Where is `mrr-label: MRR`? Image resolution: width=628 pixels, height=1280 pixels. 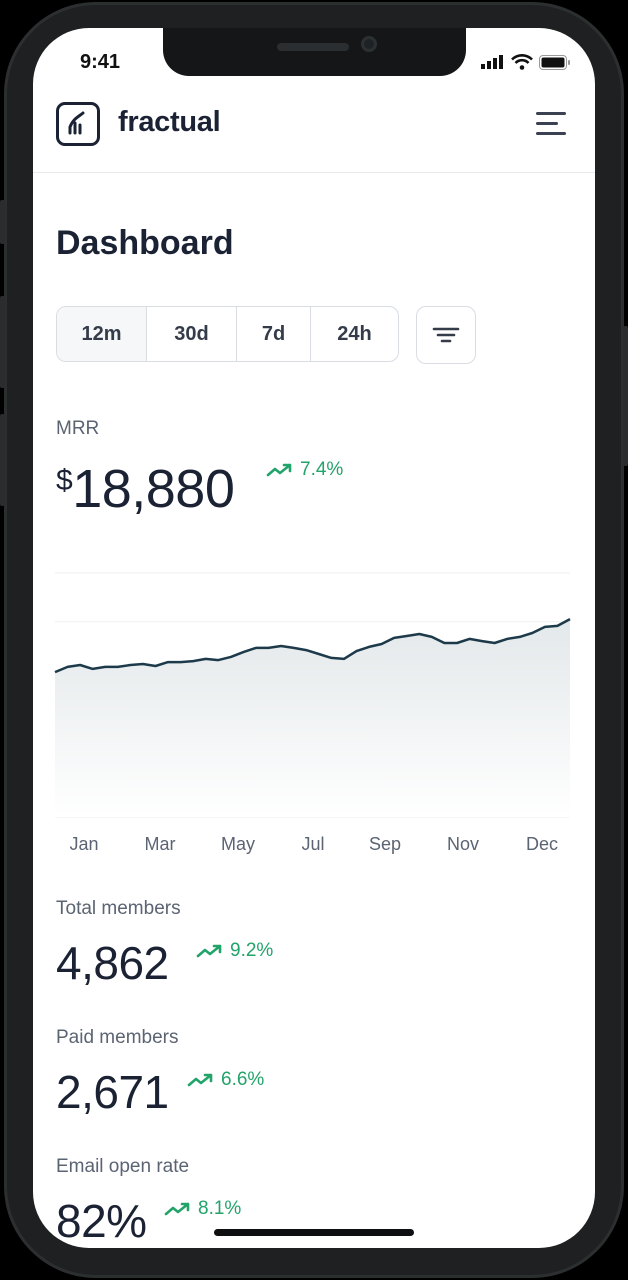
mrr-label: MRR is located at coordinates (78, 428).